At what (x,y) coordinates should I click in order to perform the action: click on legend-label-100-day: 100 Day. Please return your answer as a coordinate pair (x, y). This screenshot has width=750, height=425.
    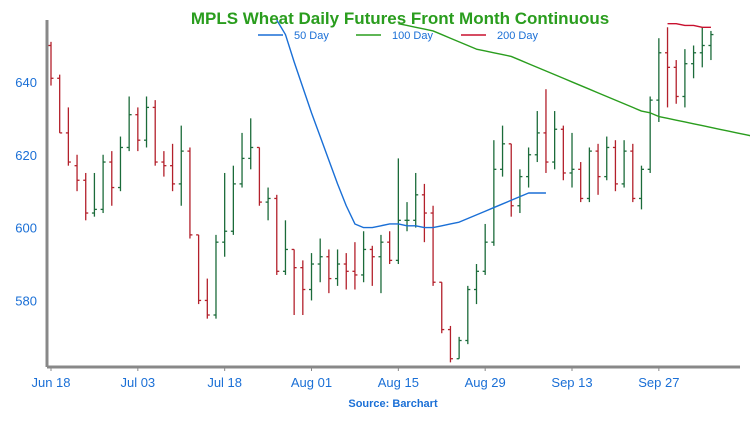
    Looking at the image, I should click on (412, 36).